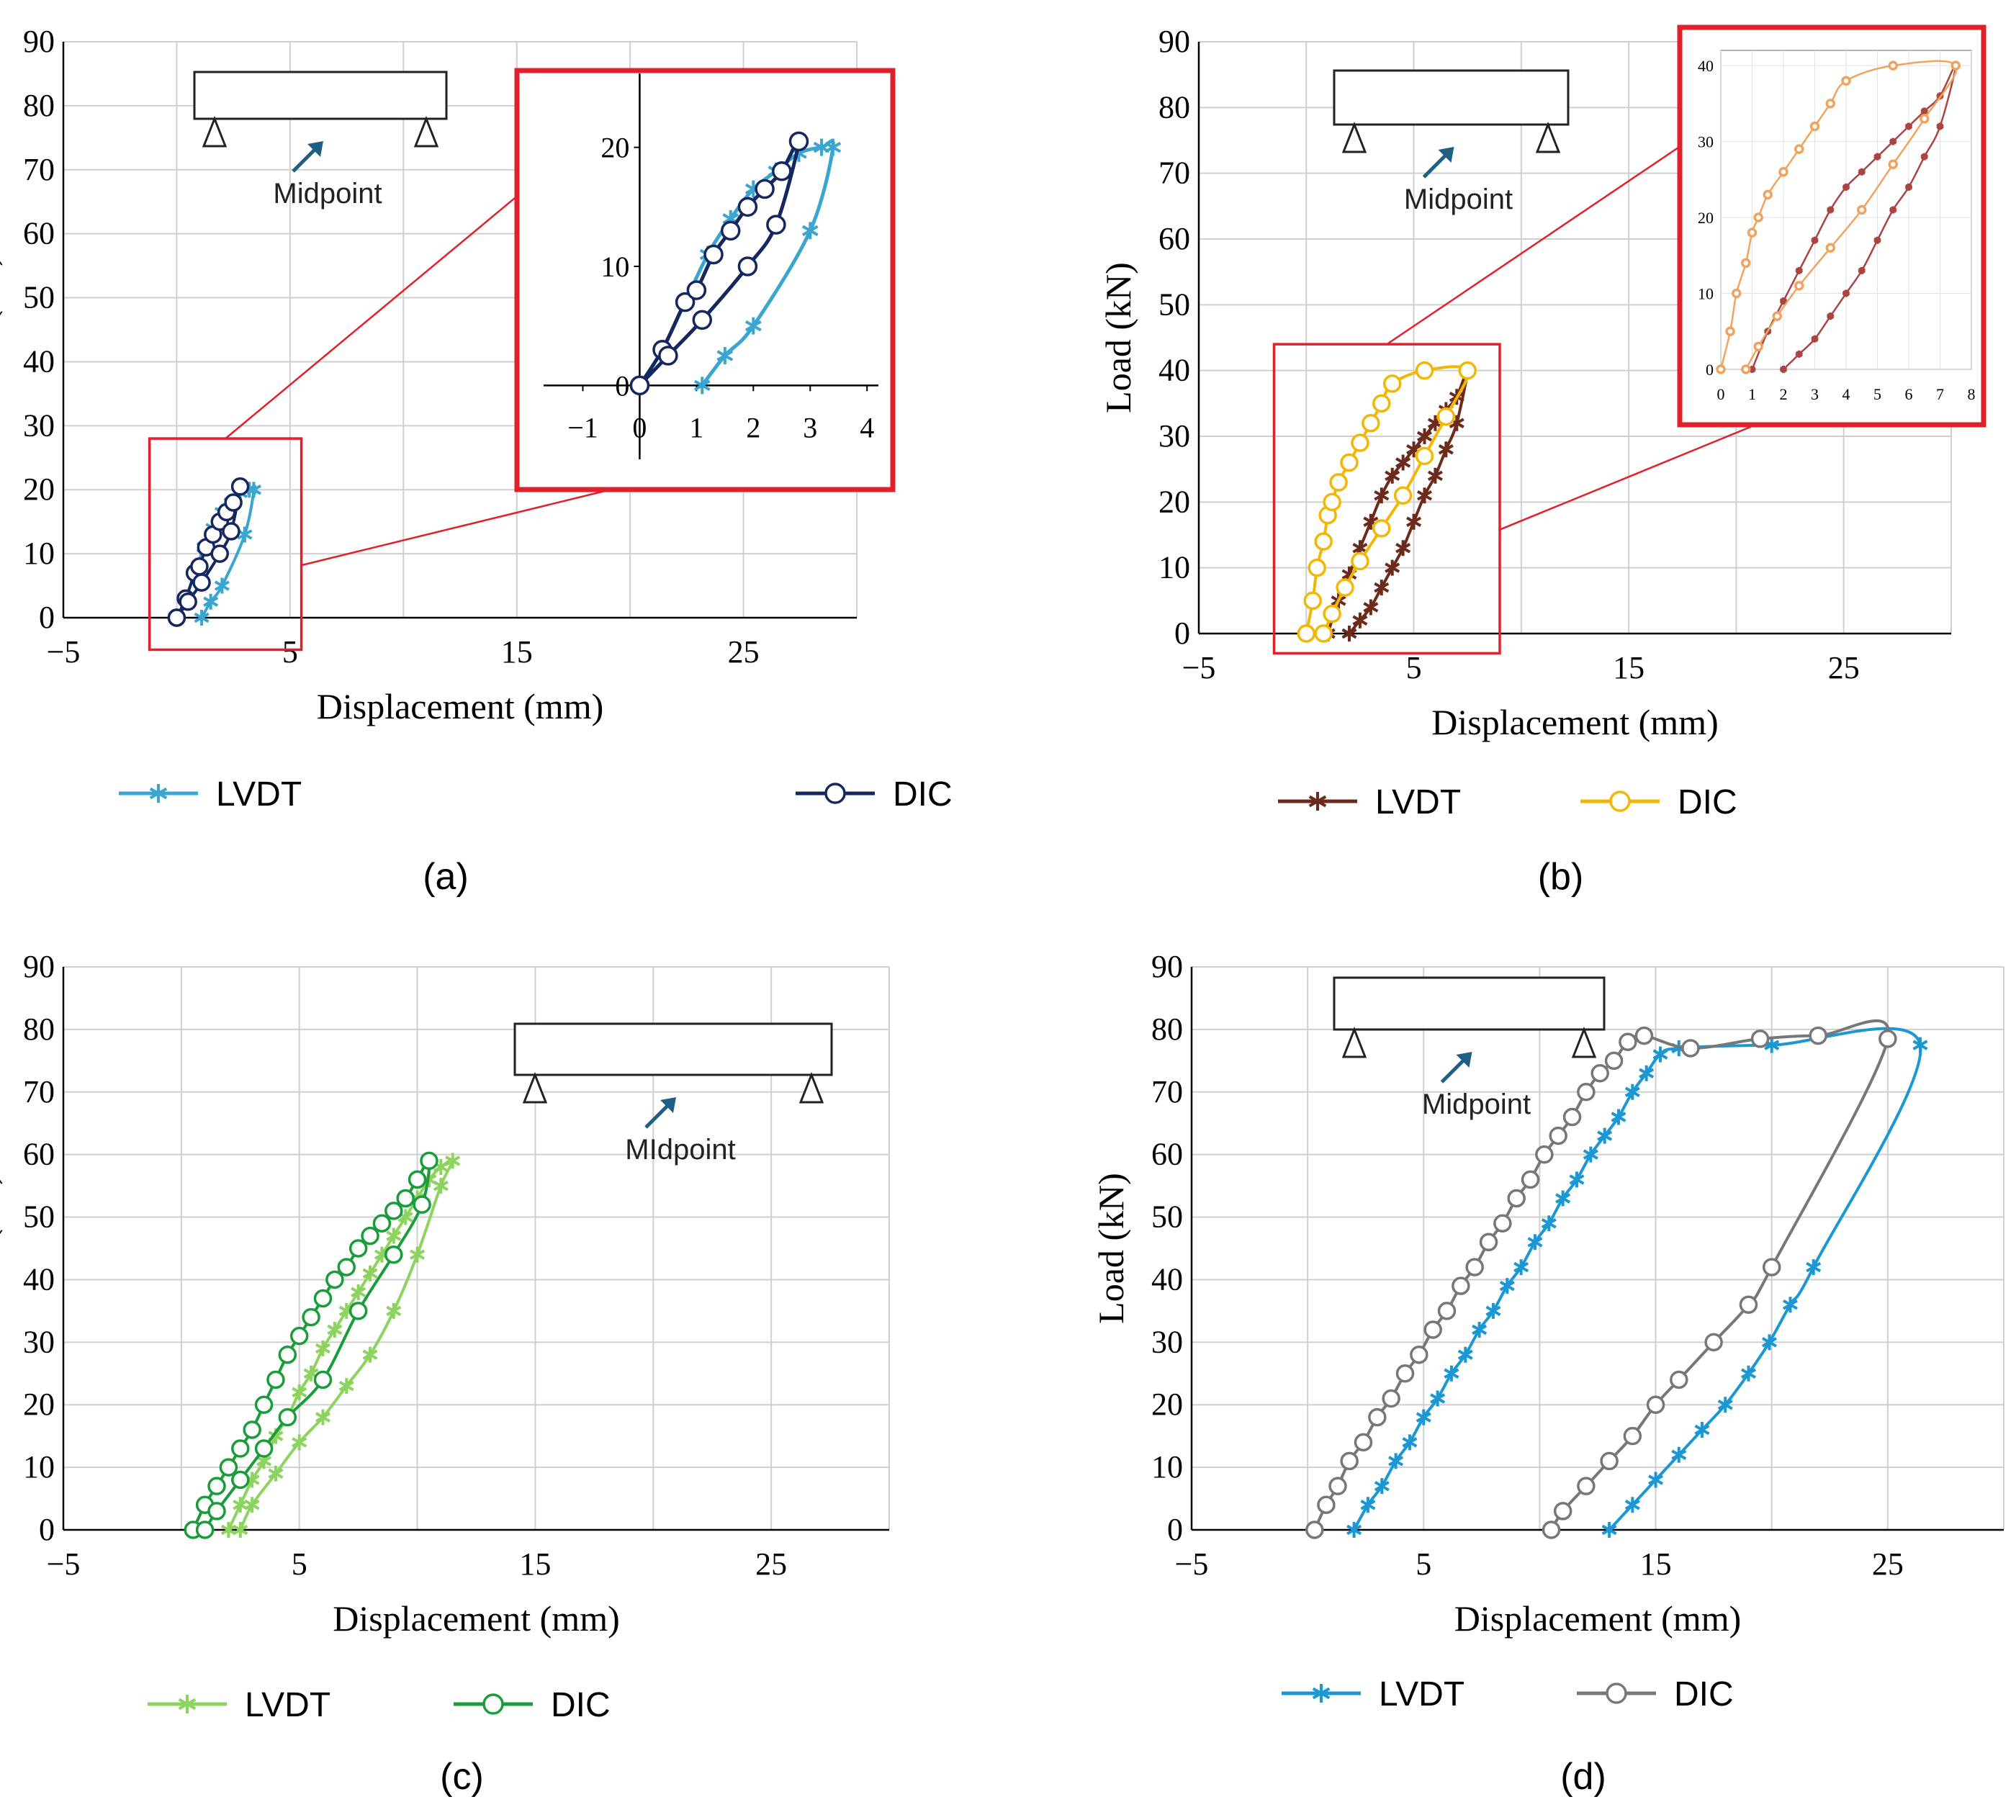 Image resolution: width=2016 pixels, height=1820 pixels. What do you see at coordinates (867, 427) in the screenshot?
I see `zoom-x-tick-label: 4` at bounding box center [867, 427].